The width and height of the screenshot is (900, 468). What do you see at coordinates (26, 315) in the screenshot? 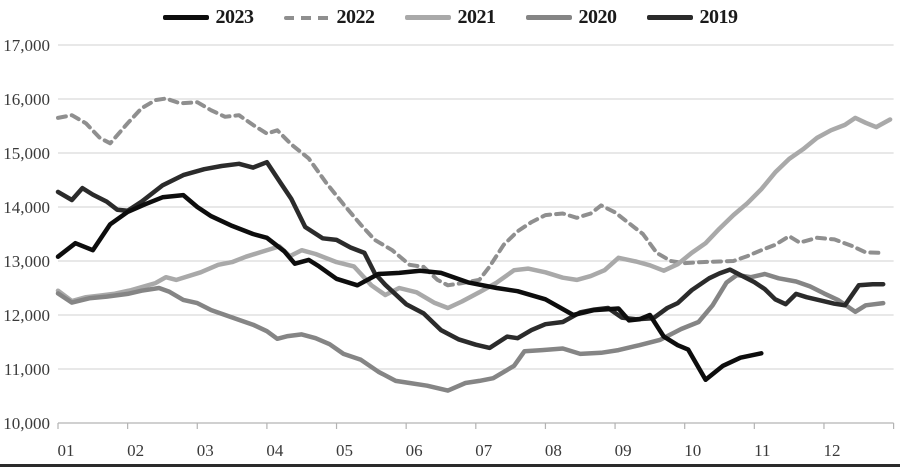
I see `y-axis-tick-label: 12,000` at bounding box center [26, 315].